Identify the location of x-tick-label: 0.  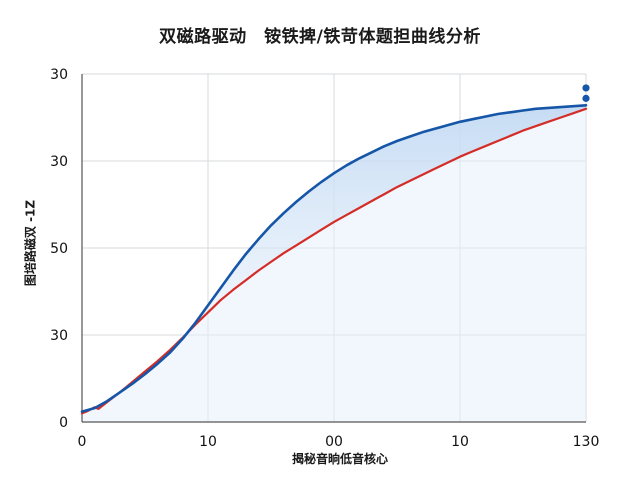
(82, 442).